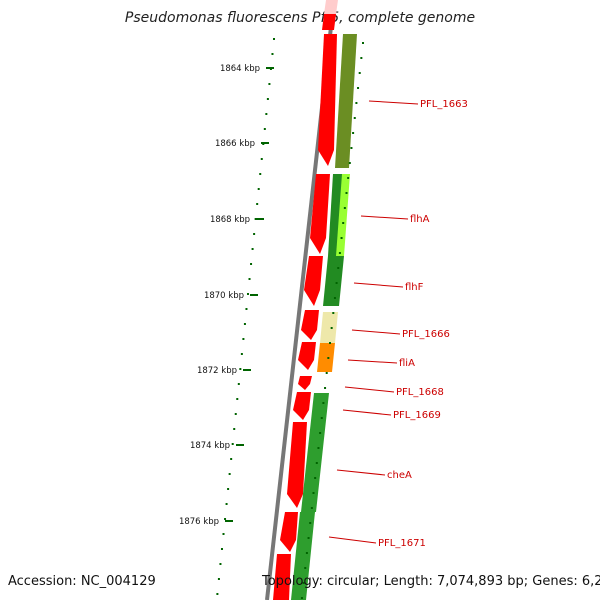 The height and width of the screenshot is (600, 600). I want to click on gene-label: fliA, so click(407, 363).